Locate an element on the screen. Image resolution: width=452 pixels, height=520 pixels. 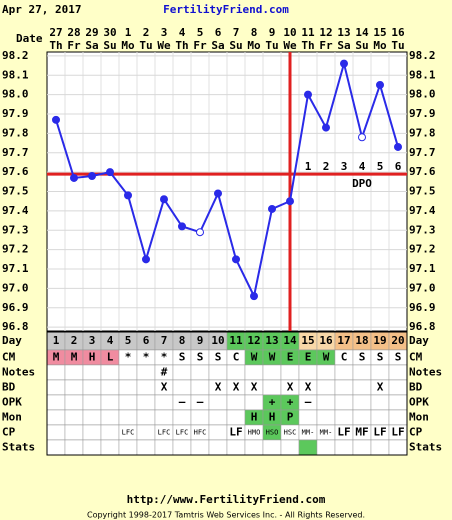
y-tick-label: 97.4 is located at coordinates (15, 210).